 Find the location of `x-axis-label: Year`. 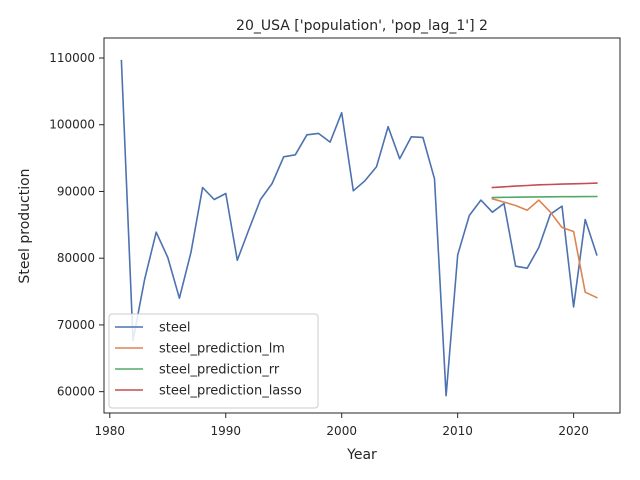

x-axis-label: Year is located at coordinates (361, 455).